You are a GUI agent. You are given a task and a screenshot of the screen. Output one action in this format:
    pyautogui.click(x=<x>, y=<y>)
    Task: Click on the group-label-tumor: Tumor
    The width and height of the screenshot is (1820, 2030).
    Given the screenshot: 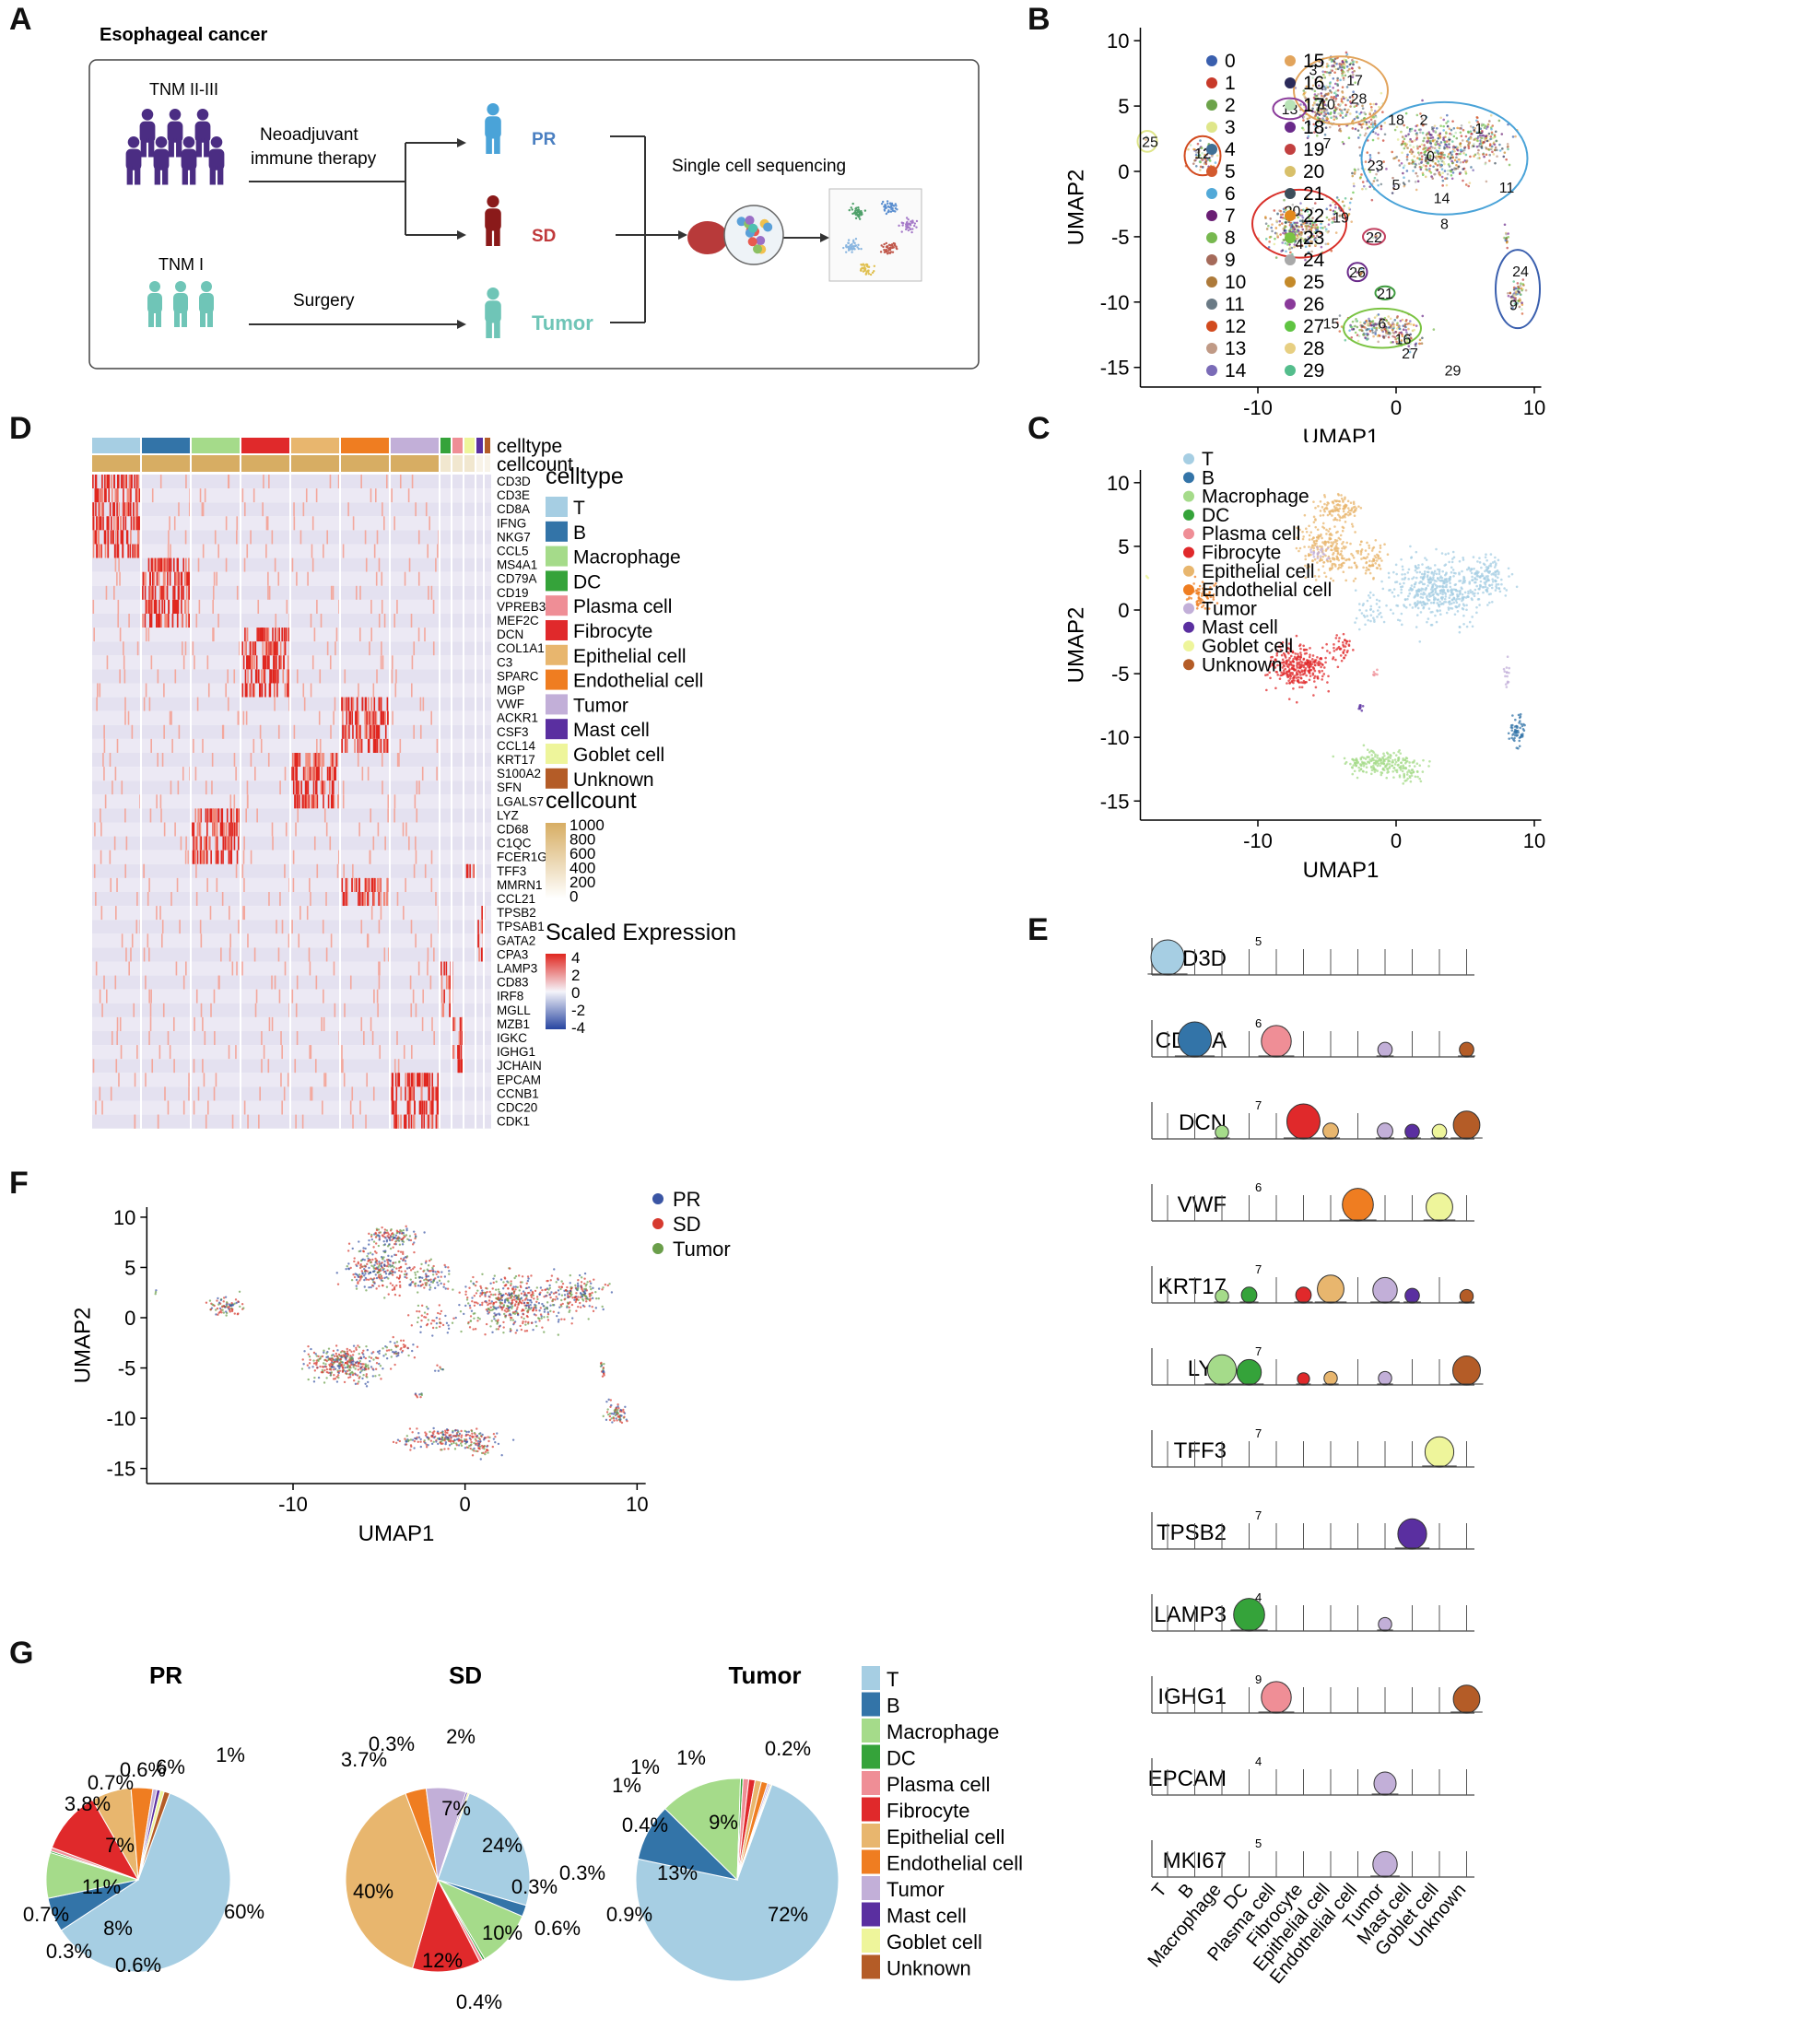 What is the action you would take?
    pyautogui.click(x=562, y=322)
    